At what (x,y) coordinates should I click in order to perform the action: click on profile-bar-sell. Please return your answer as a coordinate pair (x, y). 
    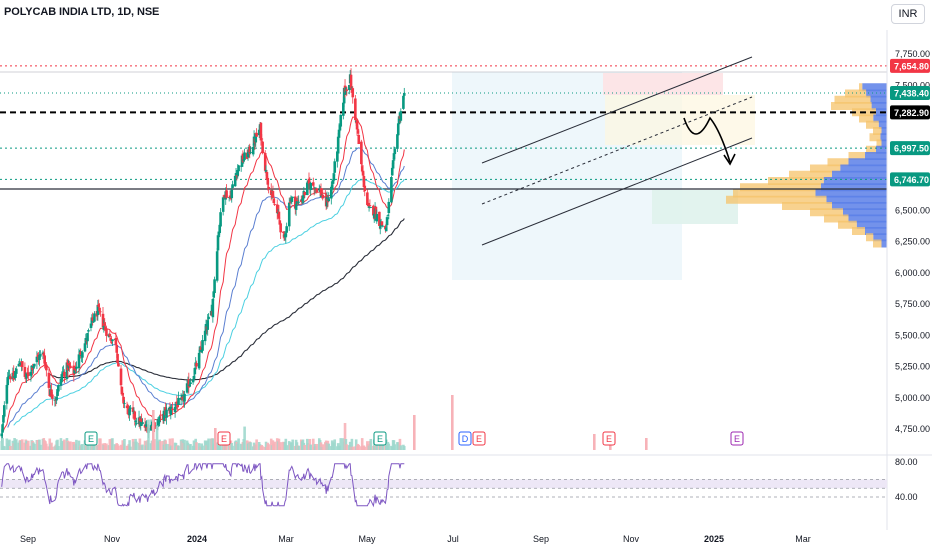
    Looking at the image, I should click on (877, 243).